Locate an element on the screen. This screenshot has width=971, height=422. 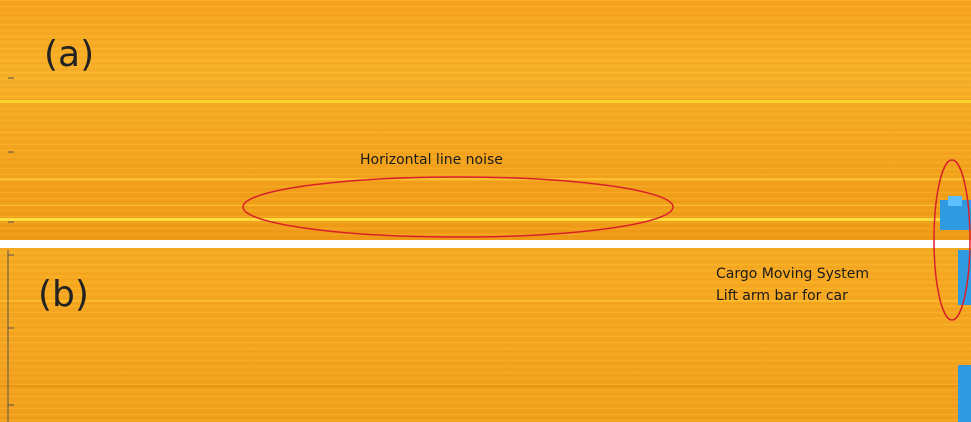
annotation: Horizontal line noise is located at coordinates (431, 160).